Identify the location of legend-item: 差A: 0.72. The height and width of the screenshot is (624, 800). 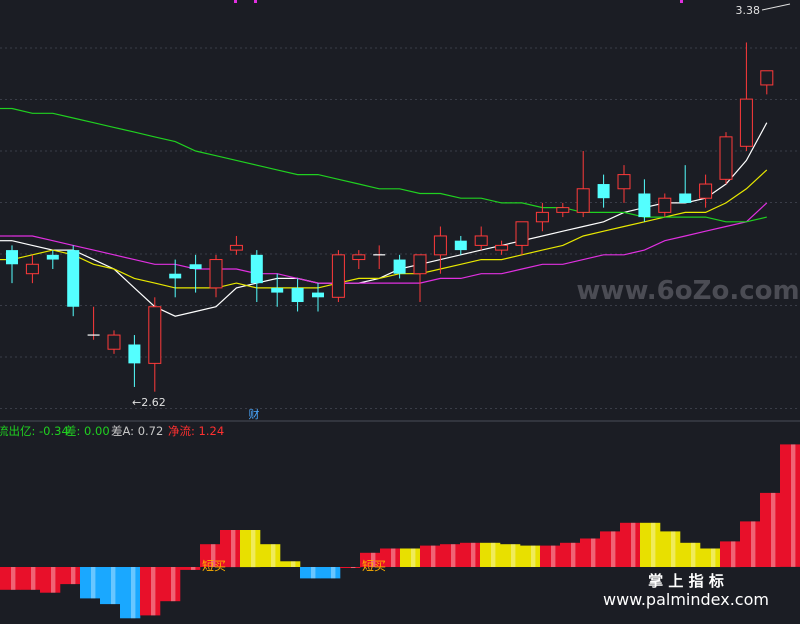
(137, 431).